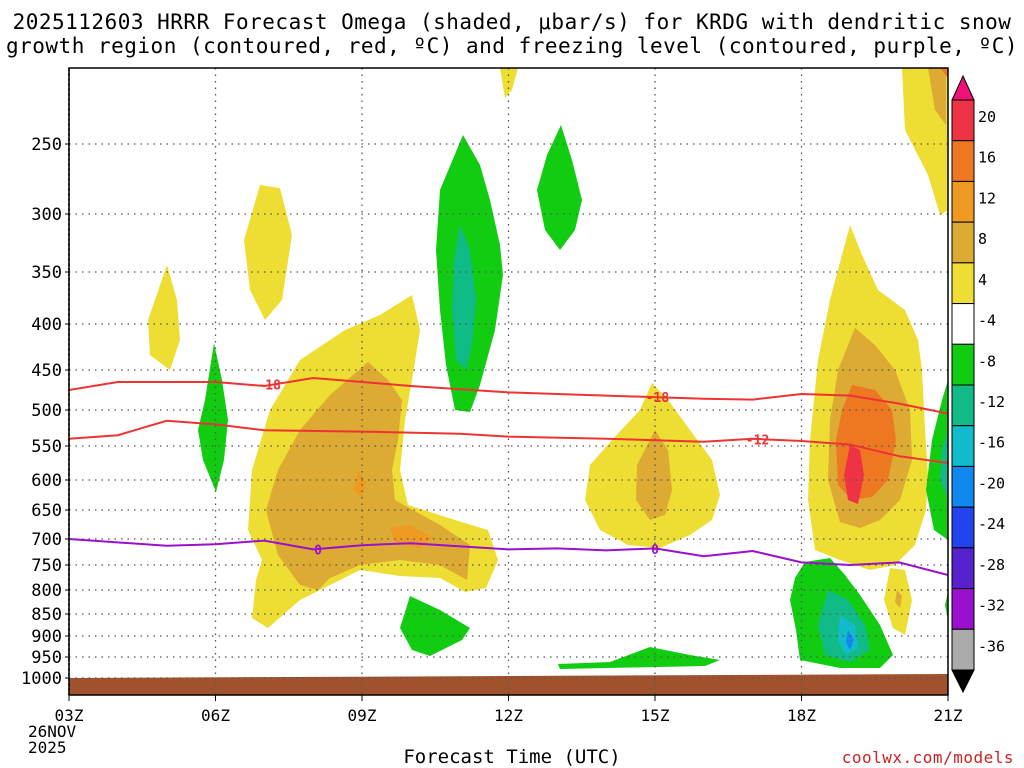  What do you see at coordinates (991, 646) in the screenshot?
I see `colorbar-label: -36` at bounding box center [991, 646].